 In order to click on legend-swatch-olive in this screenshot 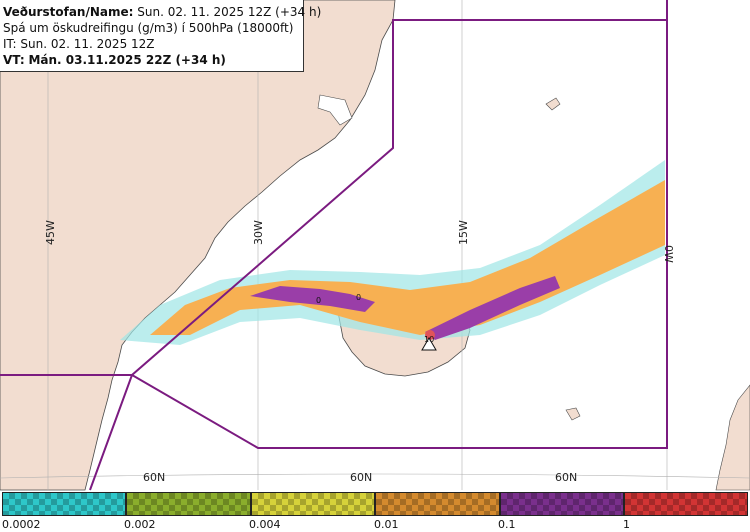, I will do `click(188, 504)`.